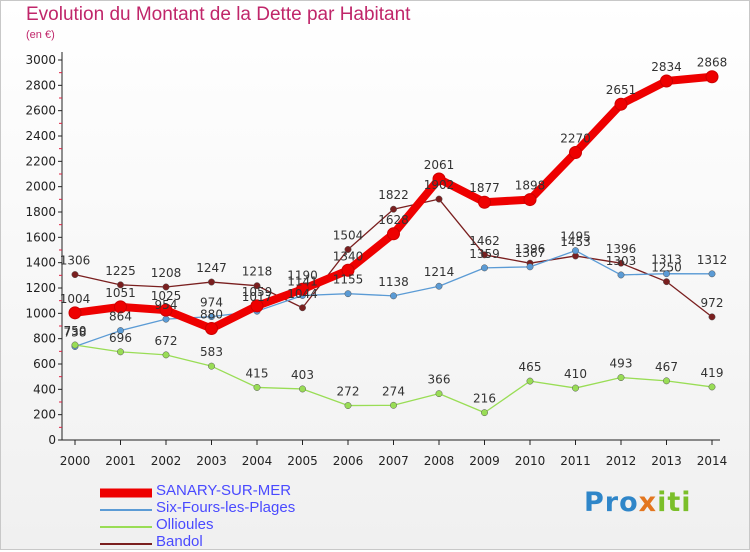 This screenshot has height=552, width=750. What do you see at coordinates (40, 85) in the screenshot?
I see `y-tick-label: 2800` at bounding box center [40, 85].